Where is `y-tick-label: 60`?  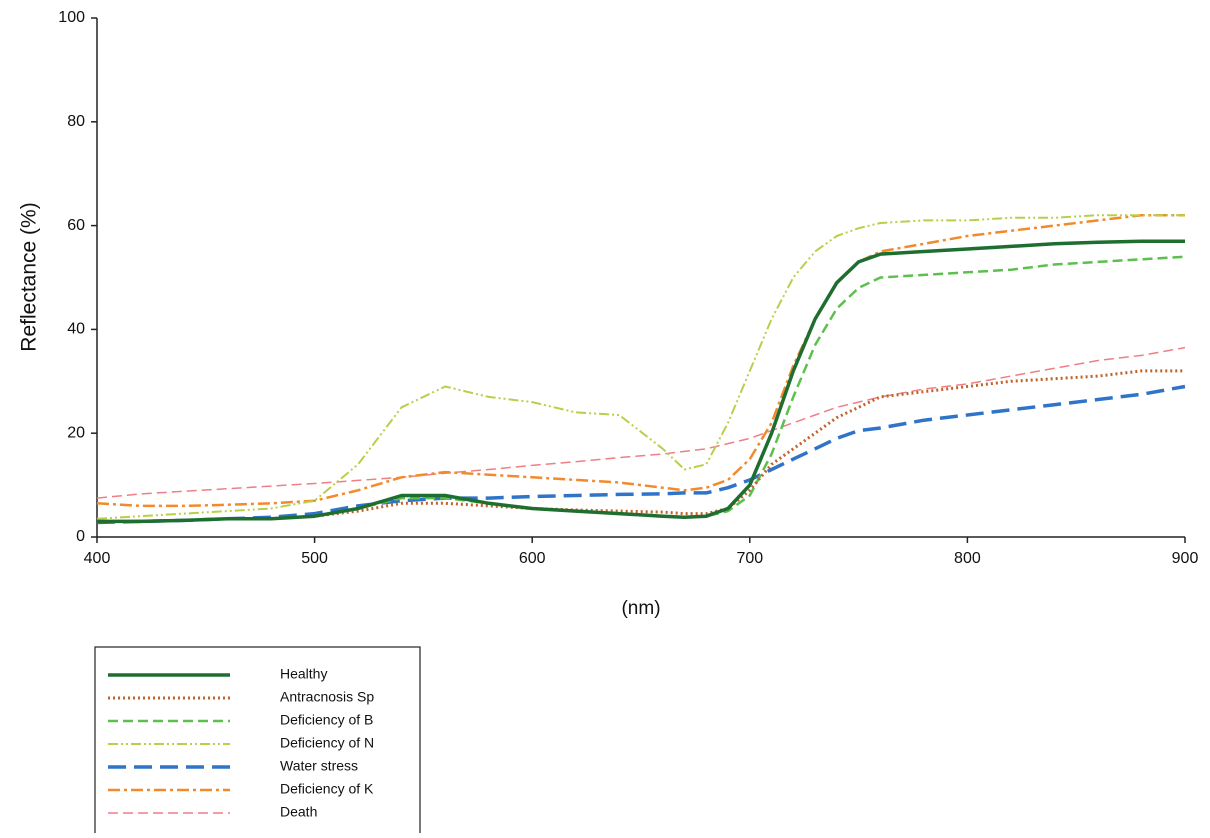
y-tick-label: 60 is located at coordinates (76, 225).